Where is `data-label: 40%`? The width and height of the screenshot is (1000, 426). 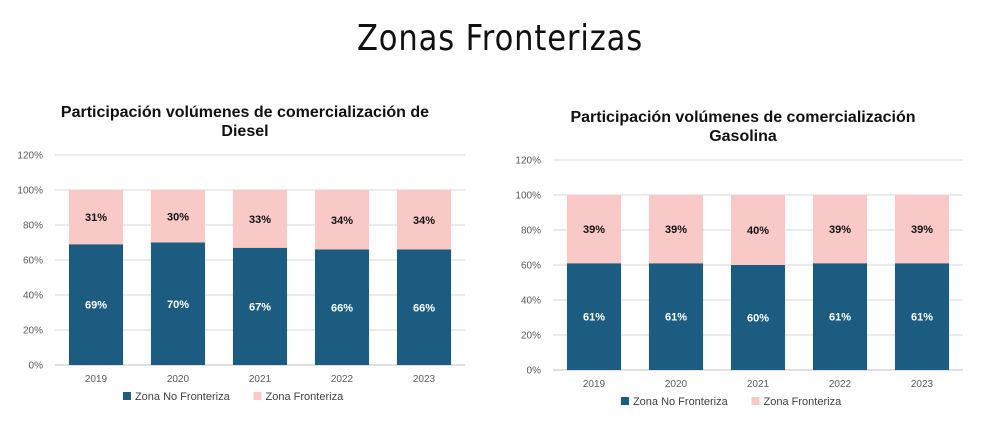
data-label: 40% is located at coordinates (758, 231).